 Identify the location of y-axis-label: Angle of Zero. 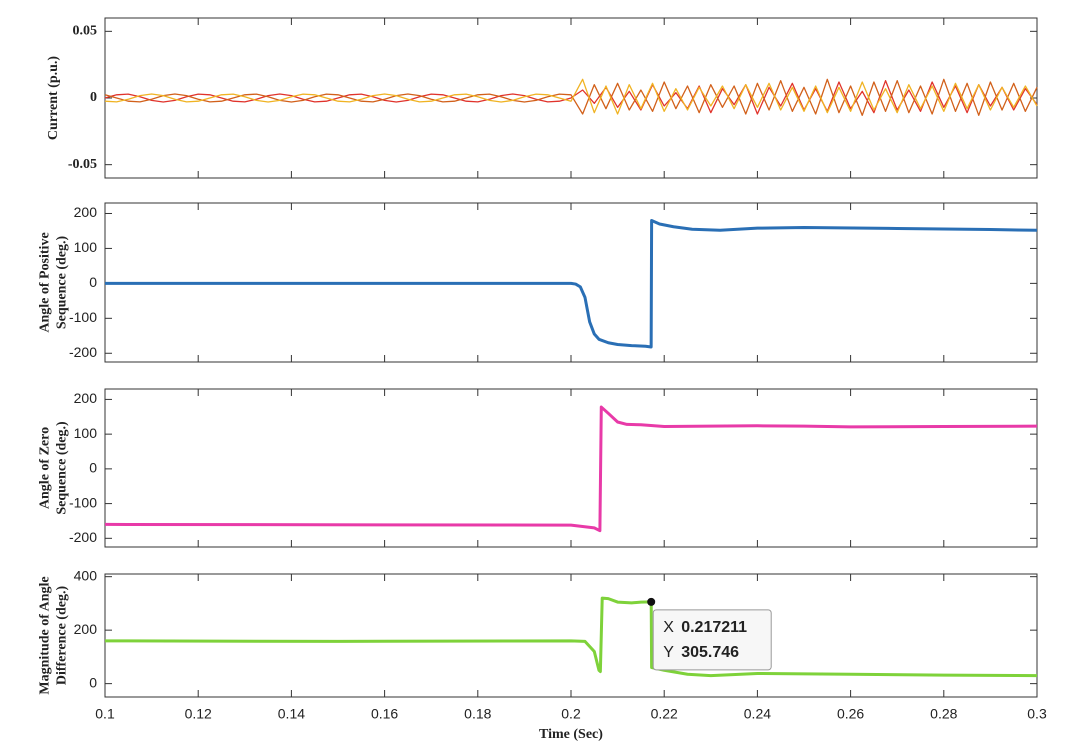
(45, 468).